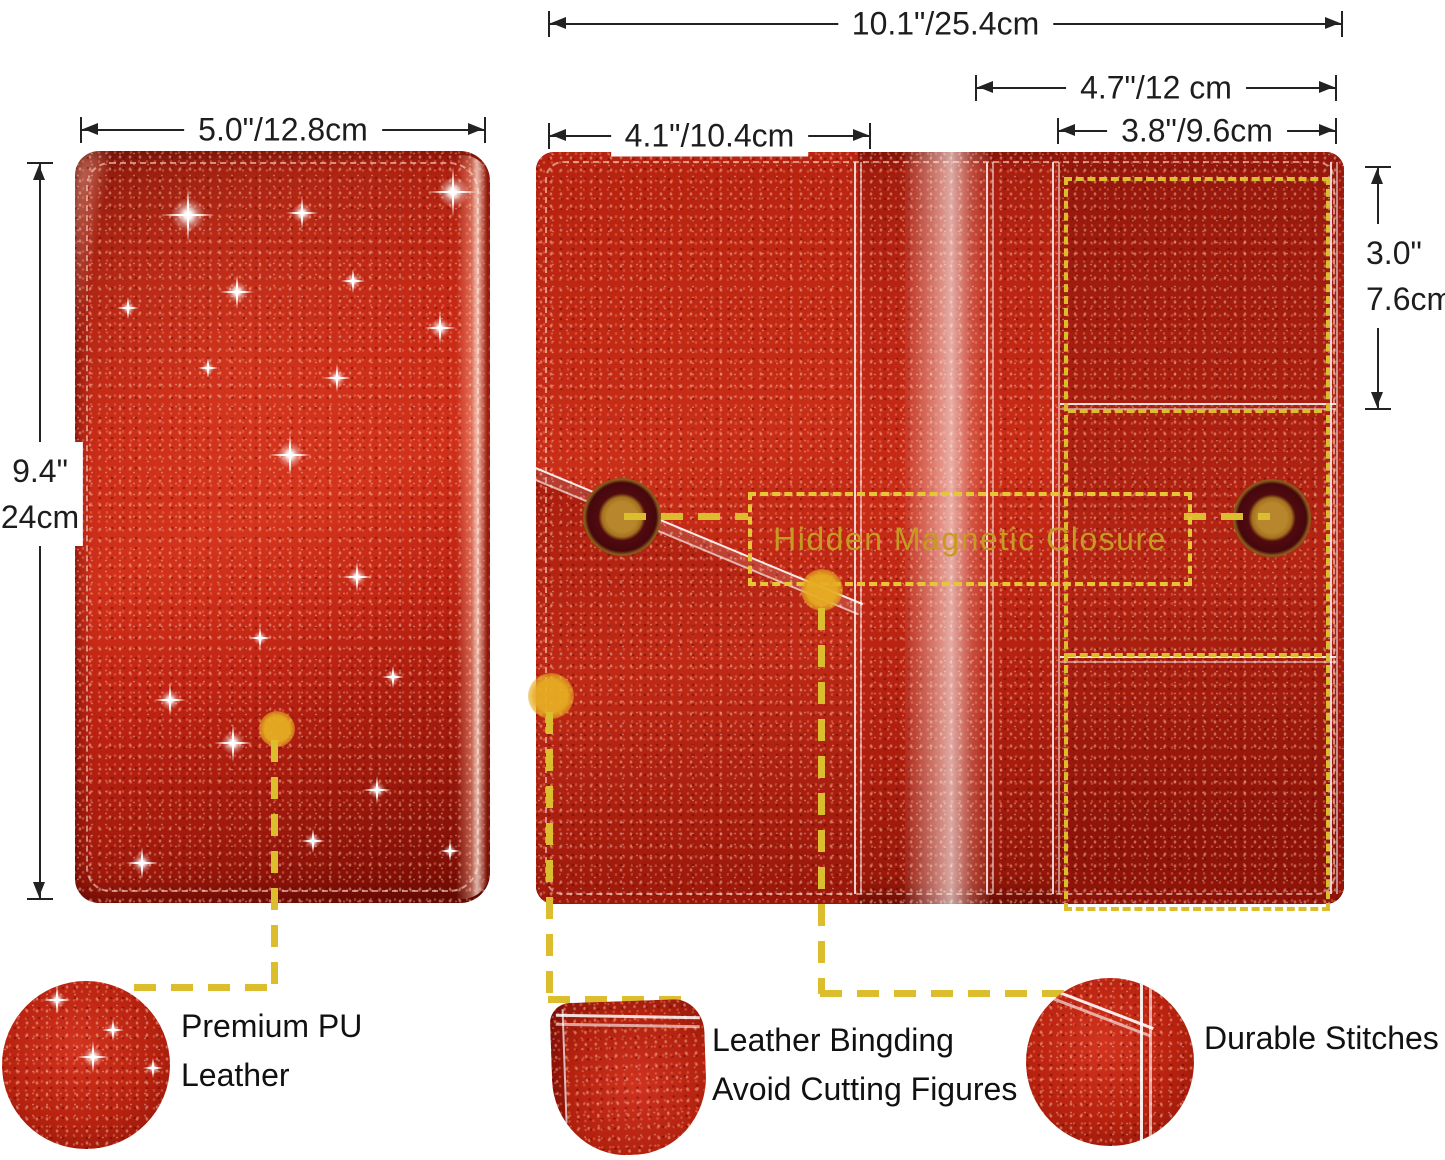 This screenshot has height=1160, width=1445. Describe the element at coordinates (206, 987) in the screenshot. I see `premium-leader-line-horizontal` at that location.